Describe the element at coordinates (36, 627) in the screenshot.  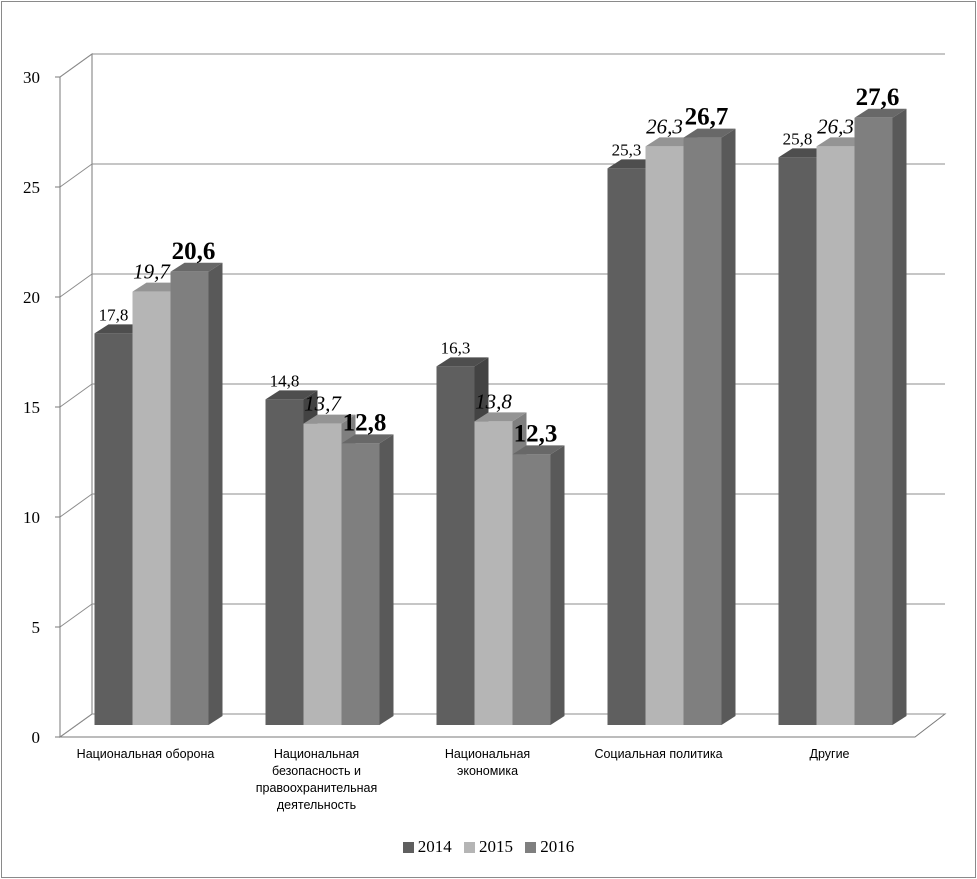
I see `y-tick-label: 5` at that location.